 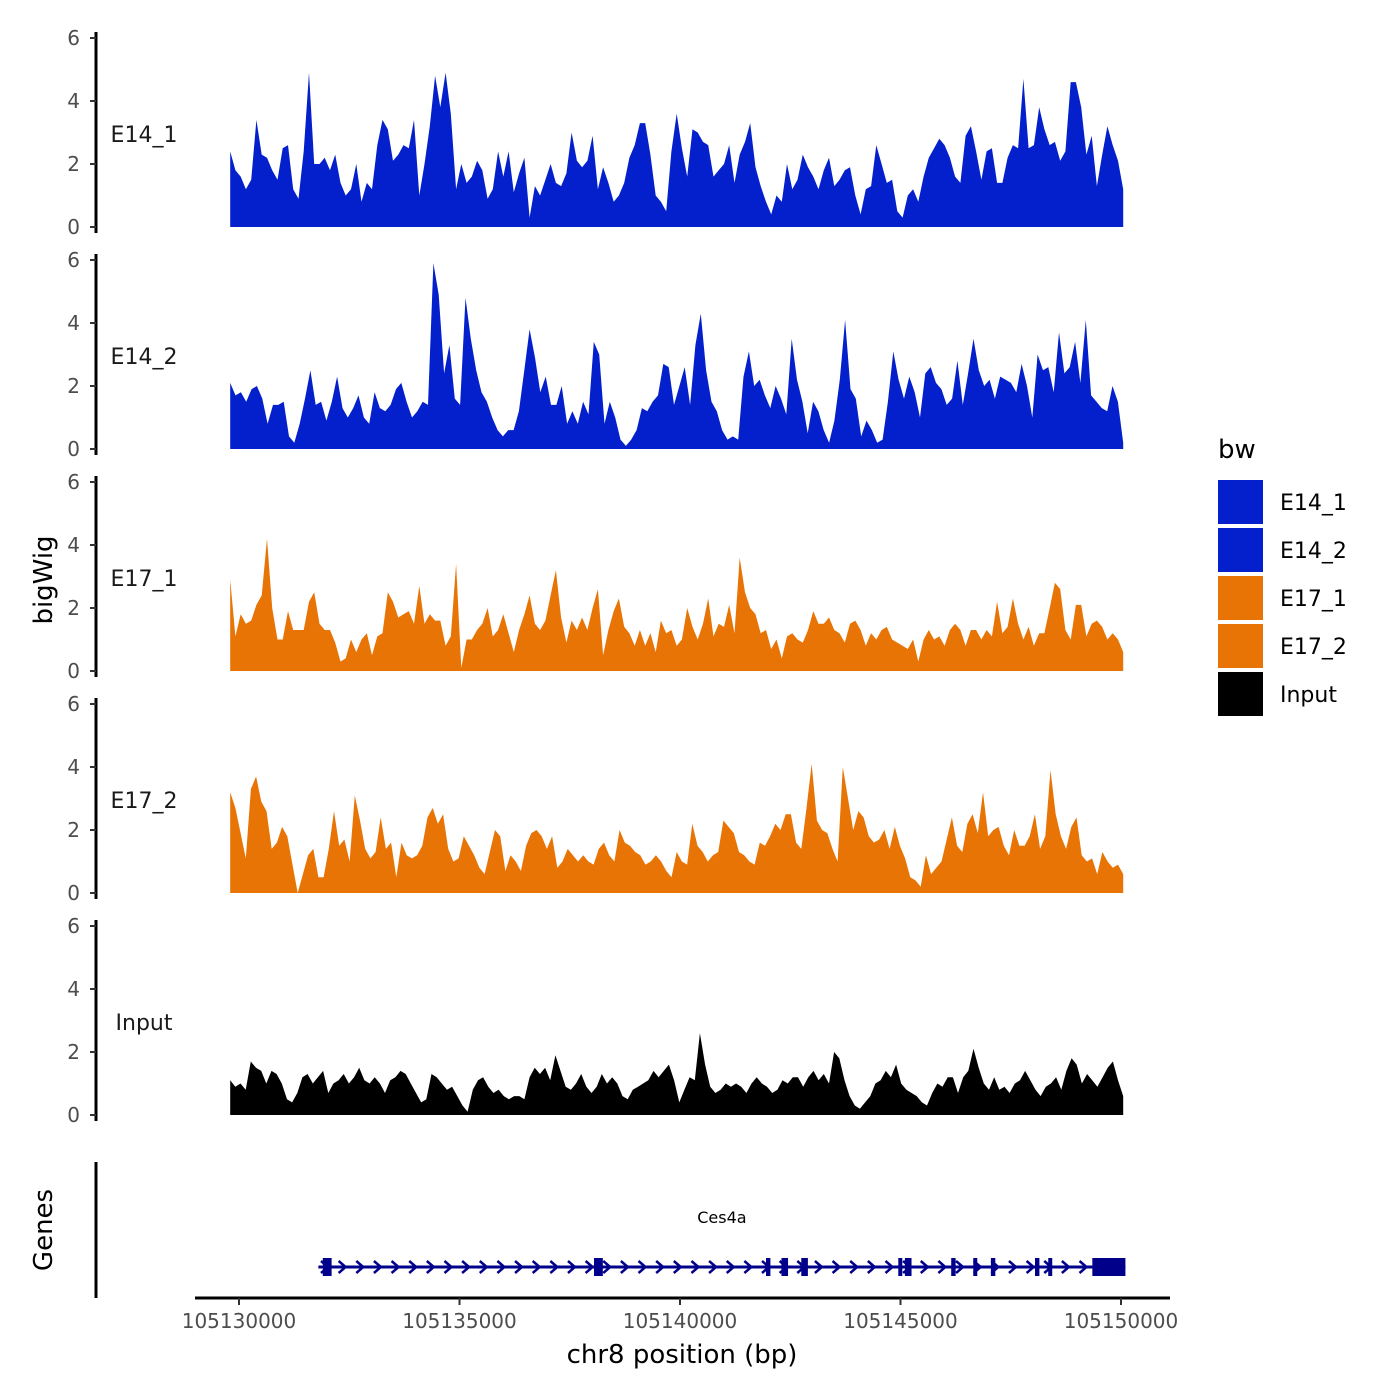 What do you see at coordinates (900, 1321) in the screenshot?
I see `x-tick-label: 105145000` at bounding box center [900, 1321].